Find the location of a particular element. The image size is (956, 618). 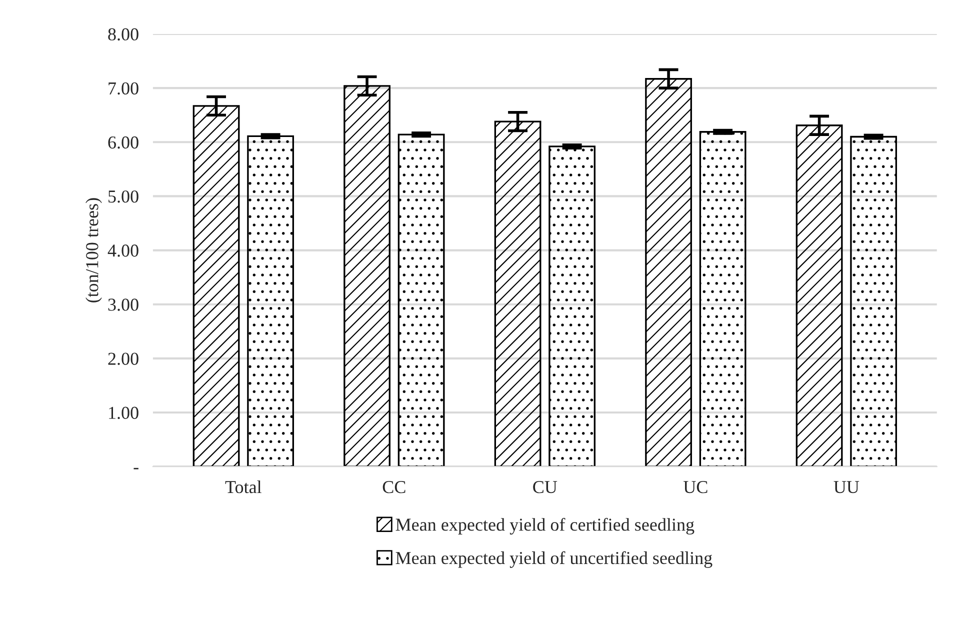

y-tick-label: - is located at coordinates (136, 469).